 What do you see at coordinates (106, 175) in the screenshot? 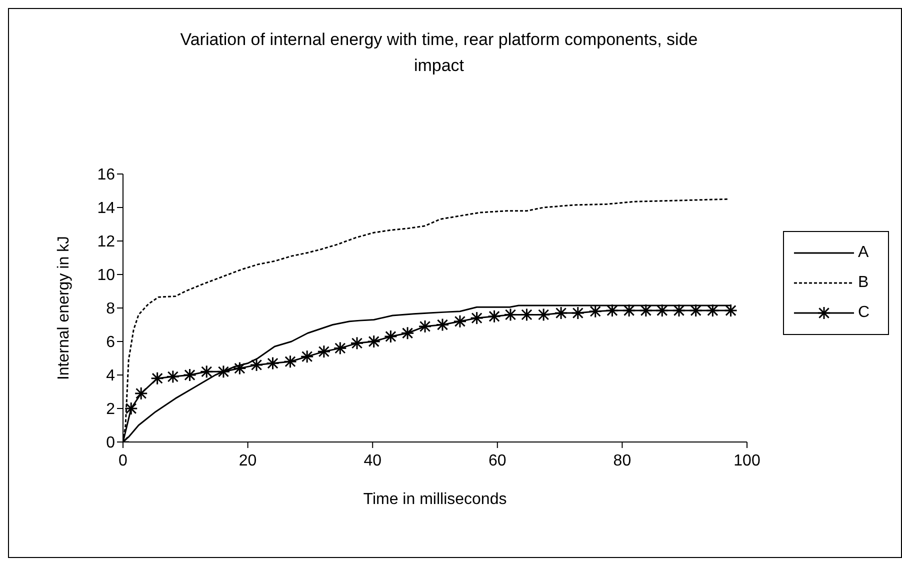
I see `y-tick-label: 16` at bounding box center [106, 175].